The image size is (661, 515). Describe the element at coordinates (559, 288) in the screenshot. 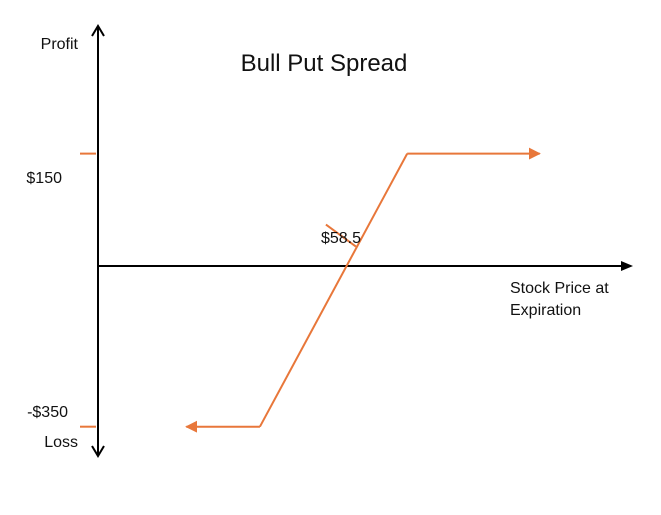

I see `x-axis-label-line1: Stock Price at` at that location.